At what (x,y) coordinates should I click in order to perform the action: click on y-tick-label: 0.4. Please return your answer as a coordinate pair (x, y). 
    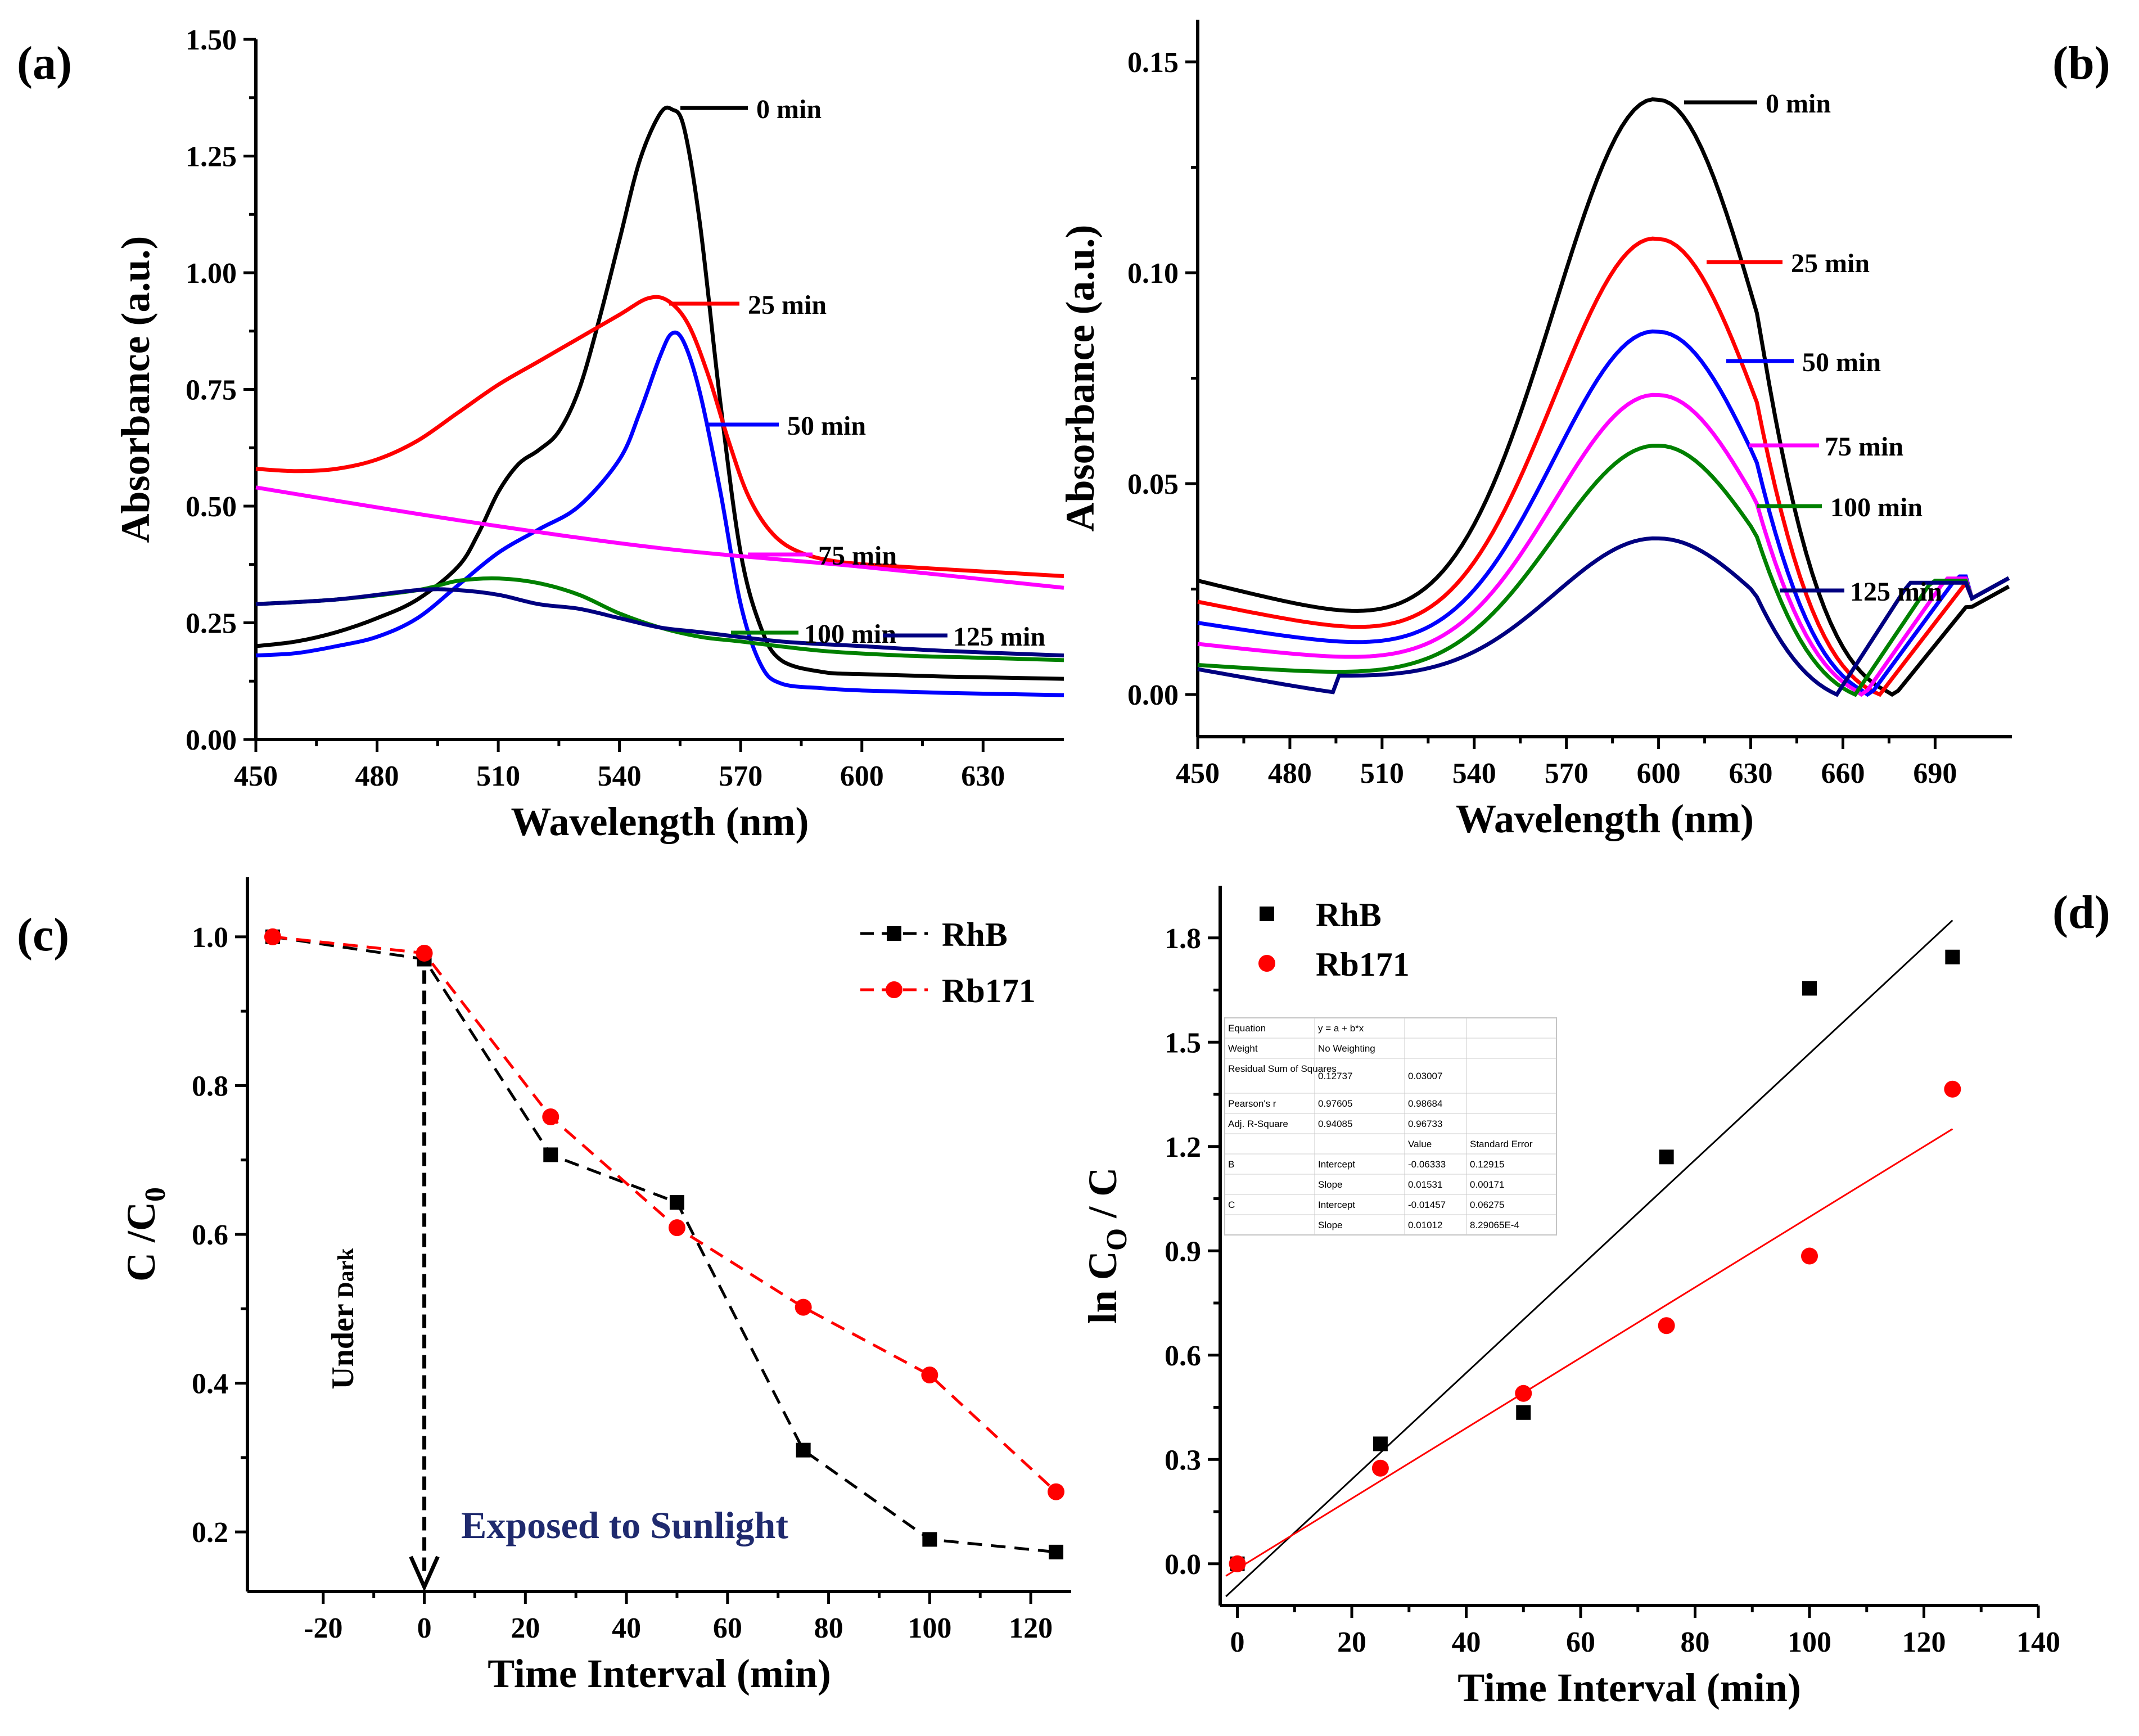
    Looking at the image, I should click on (210, 1384).